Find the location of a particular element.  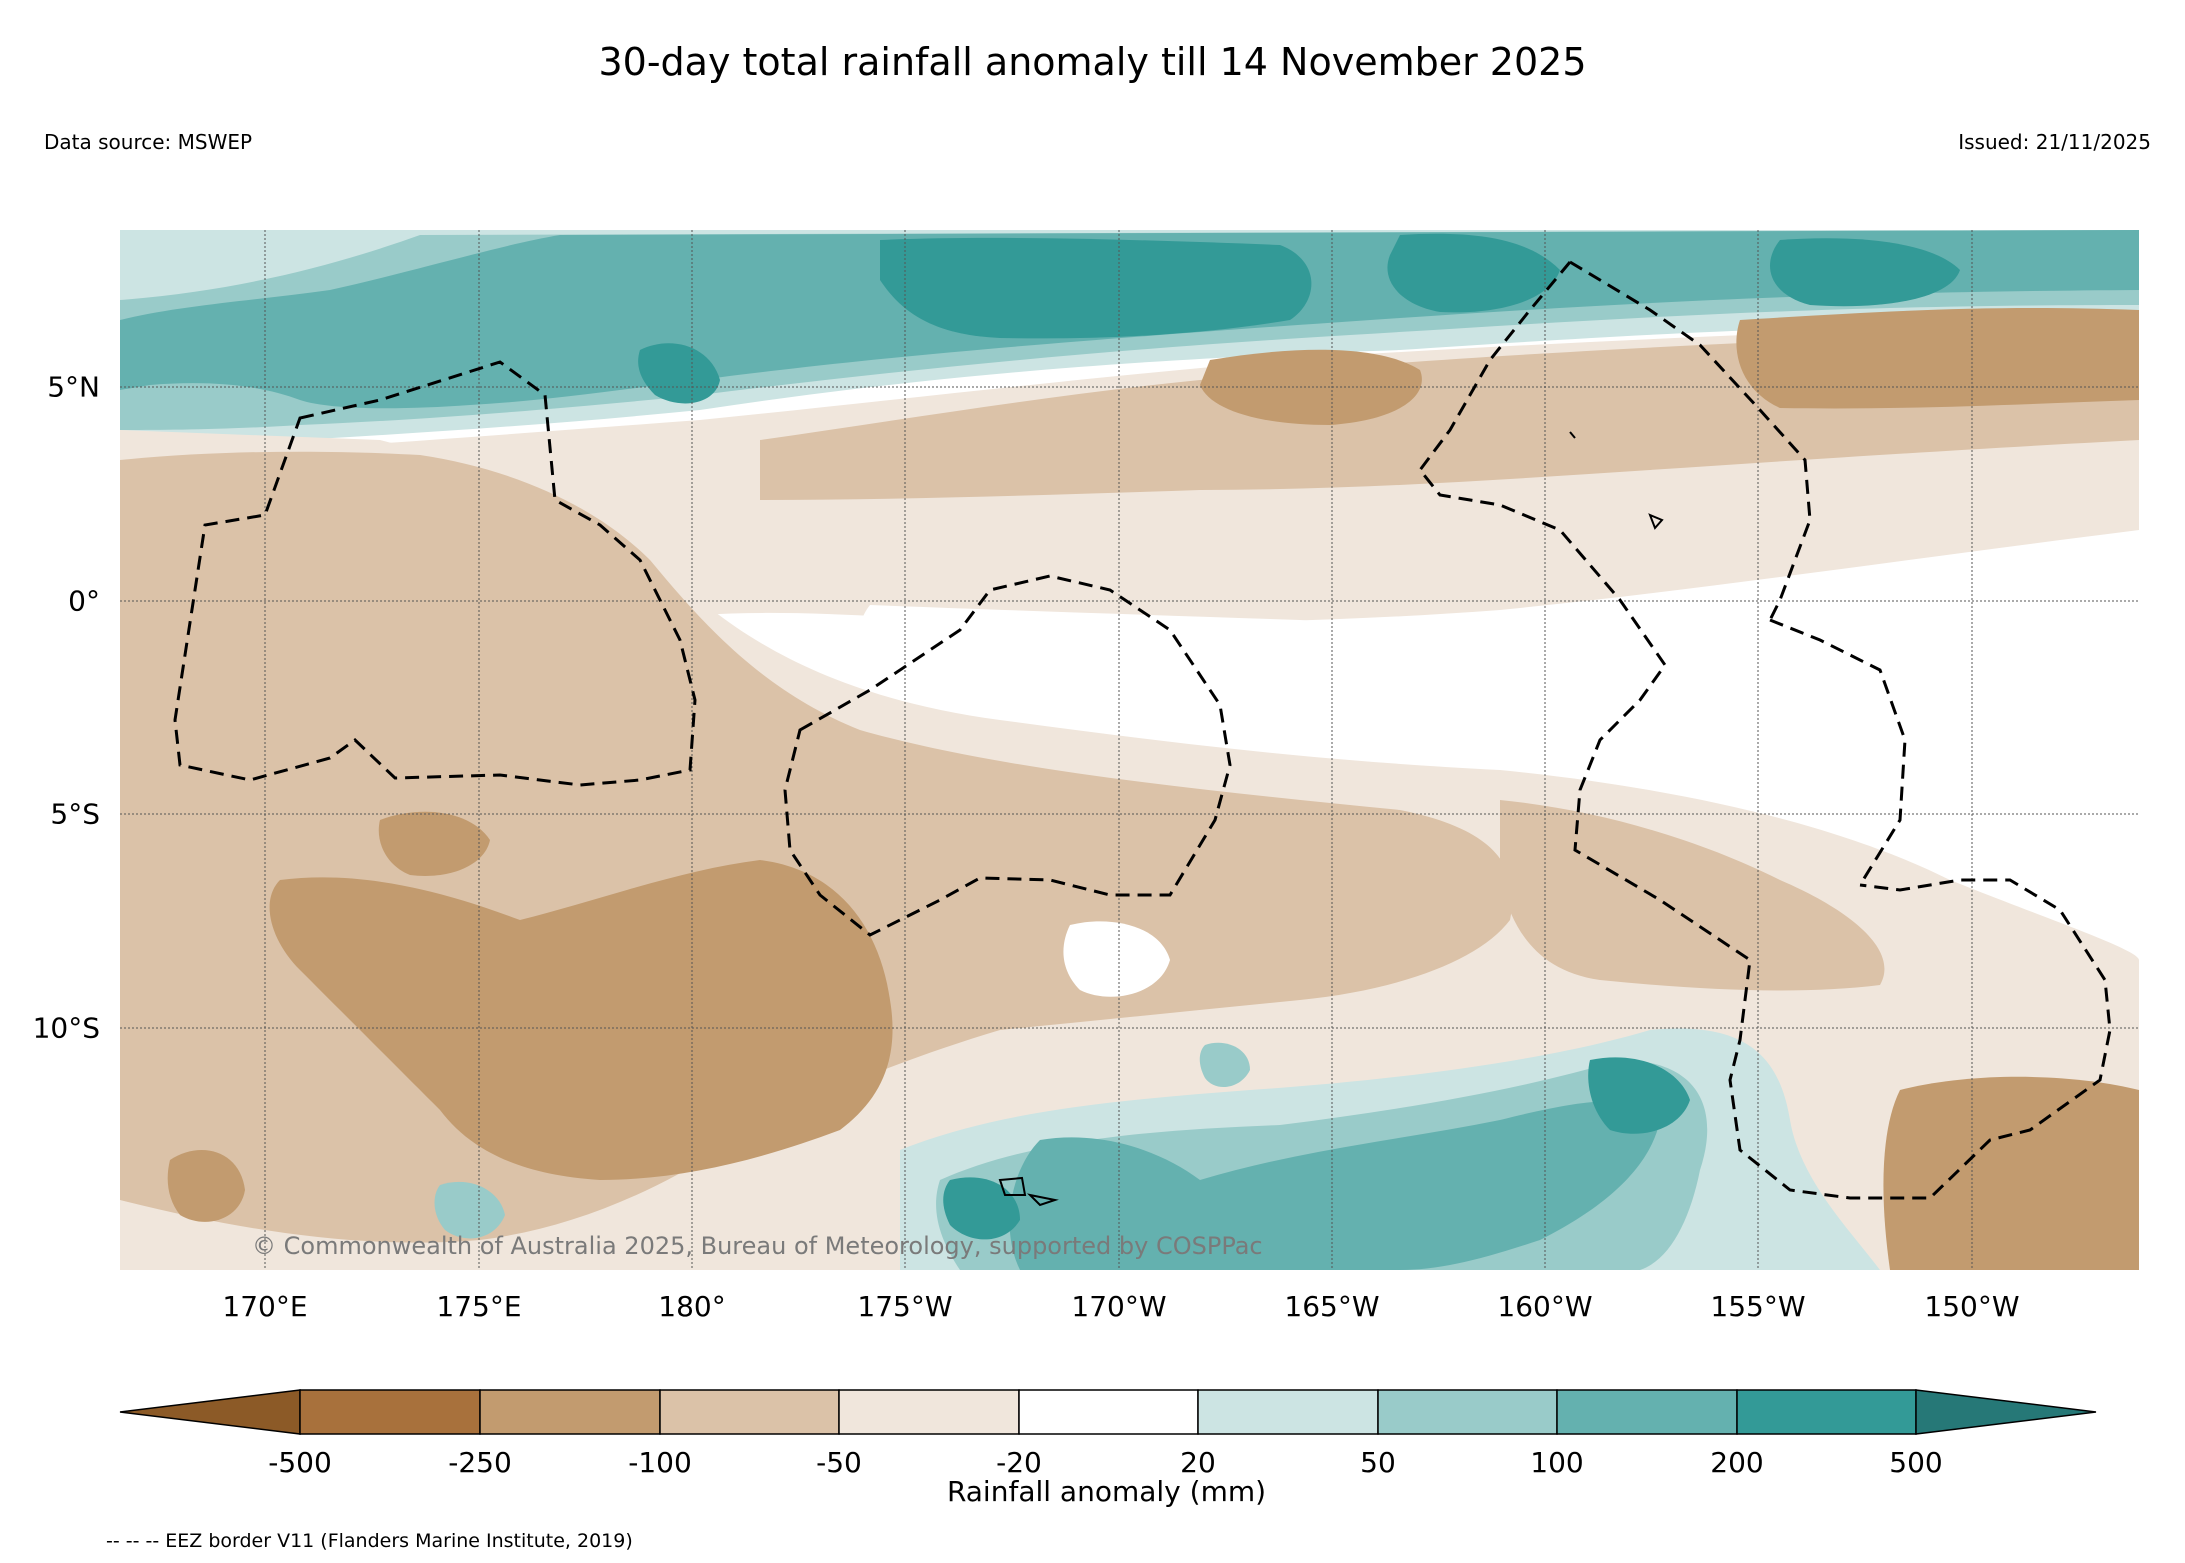

dry-mass-south-100d is located at coordinates (2011, 1173).